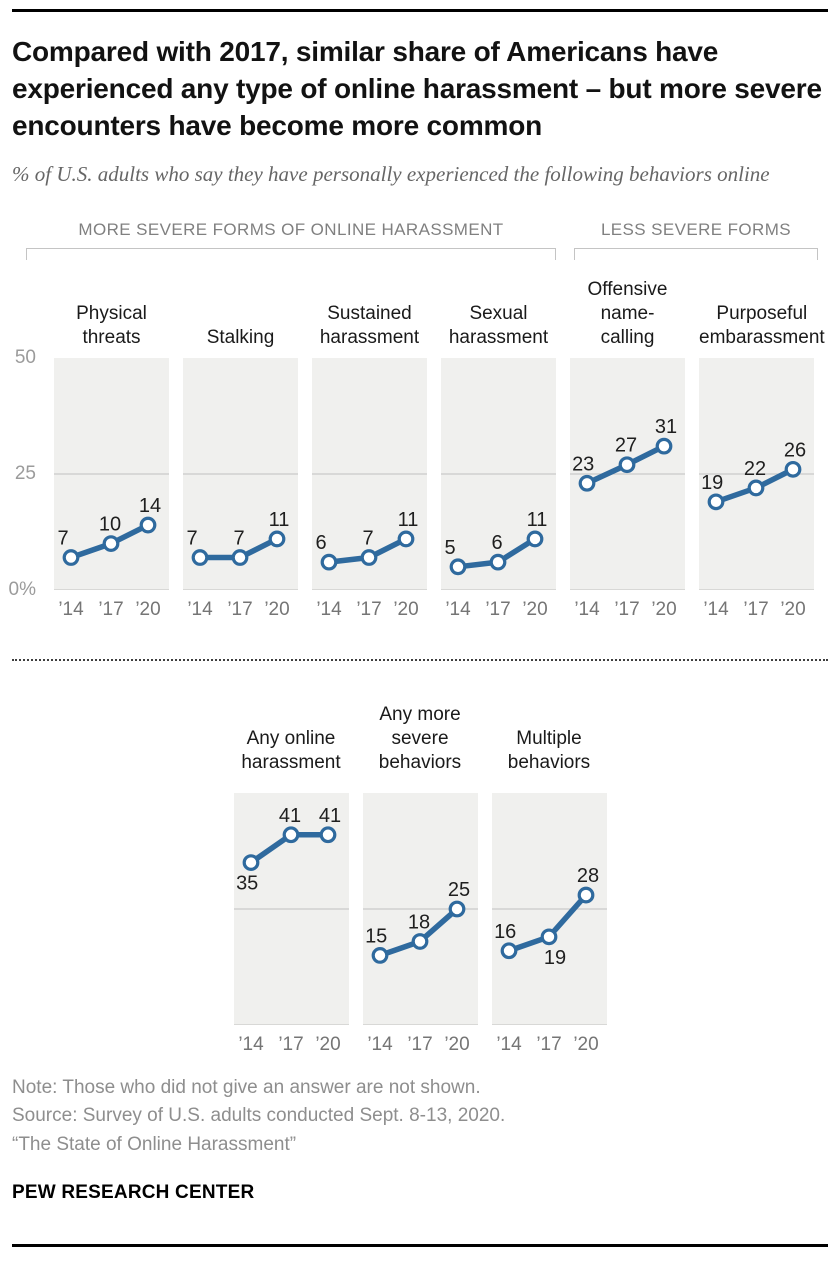  I want to click on data-label: 28, so click(587, 876).